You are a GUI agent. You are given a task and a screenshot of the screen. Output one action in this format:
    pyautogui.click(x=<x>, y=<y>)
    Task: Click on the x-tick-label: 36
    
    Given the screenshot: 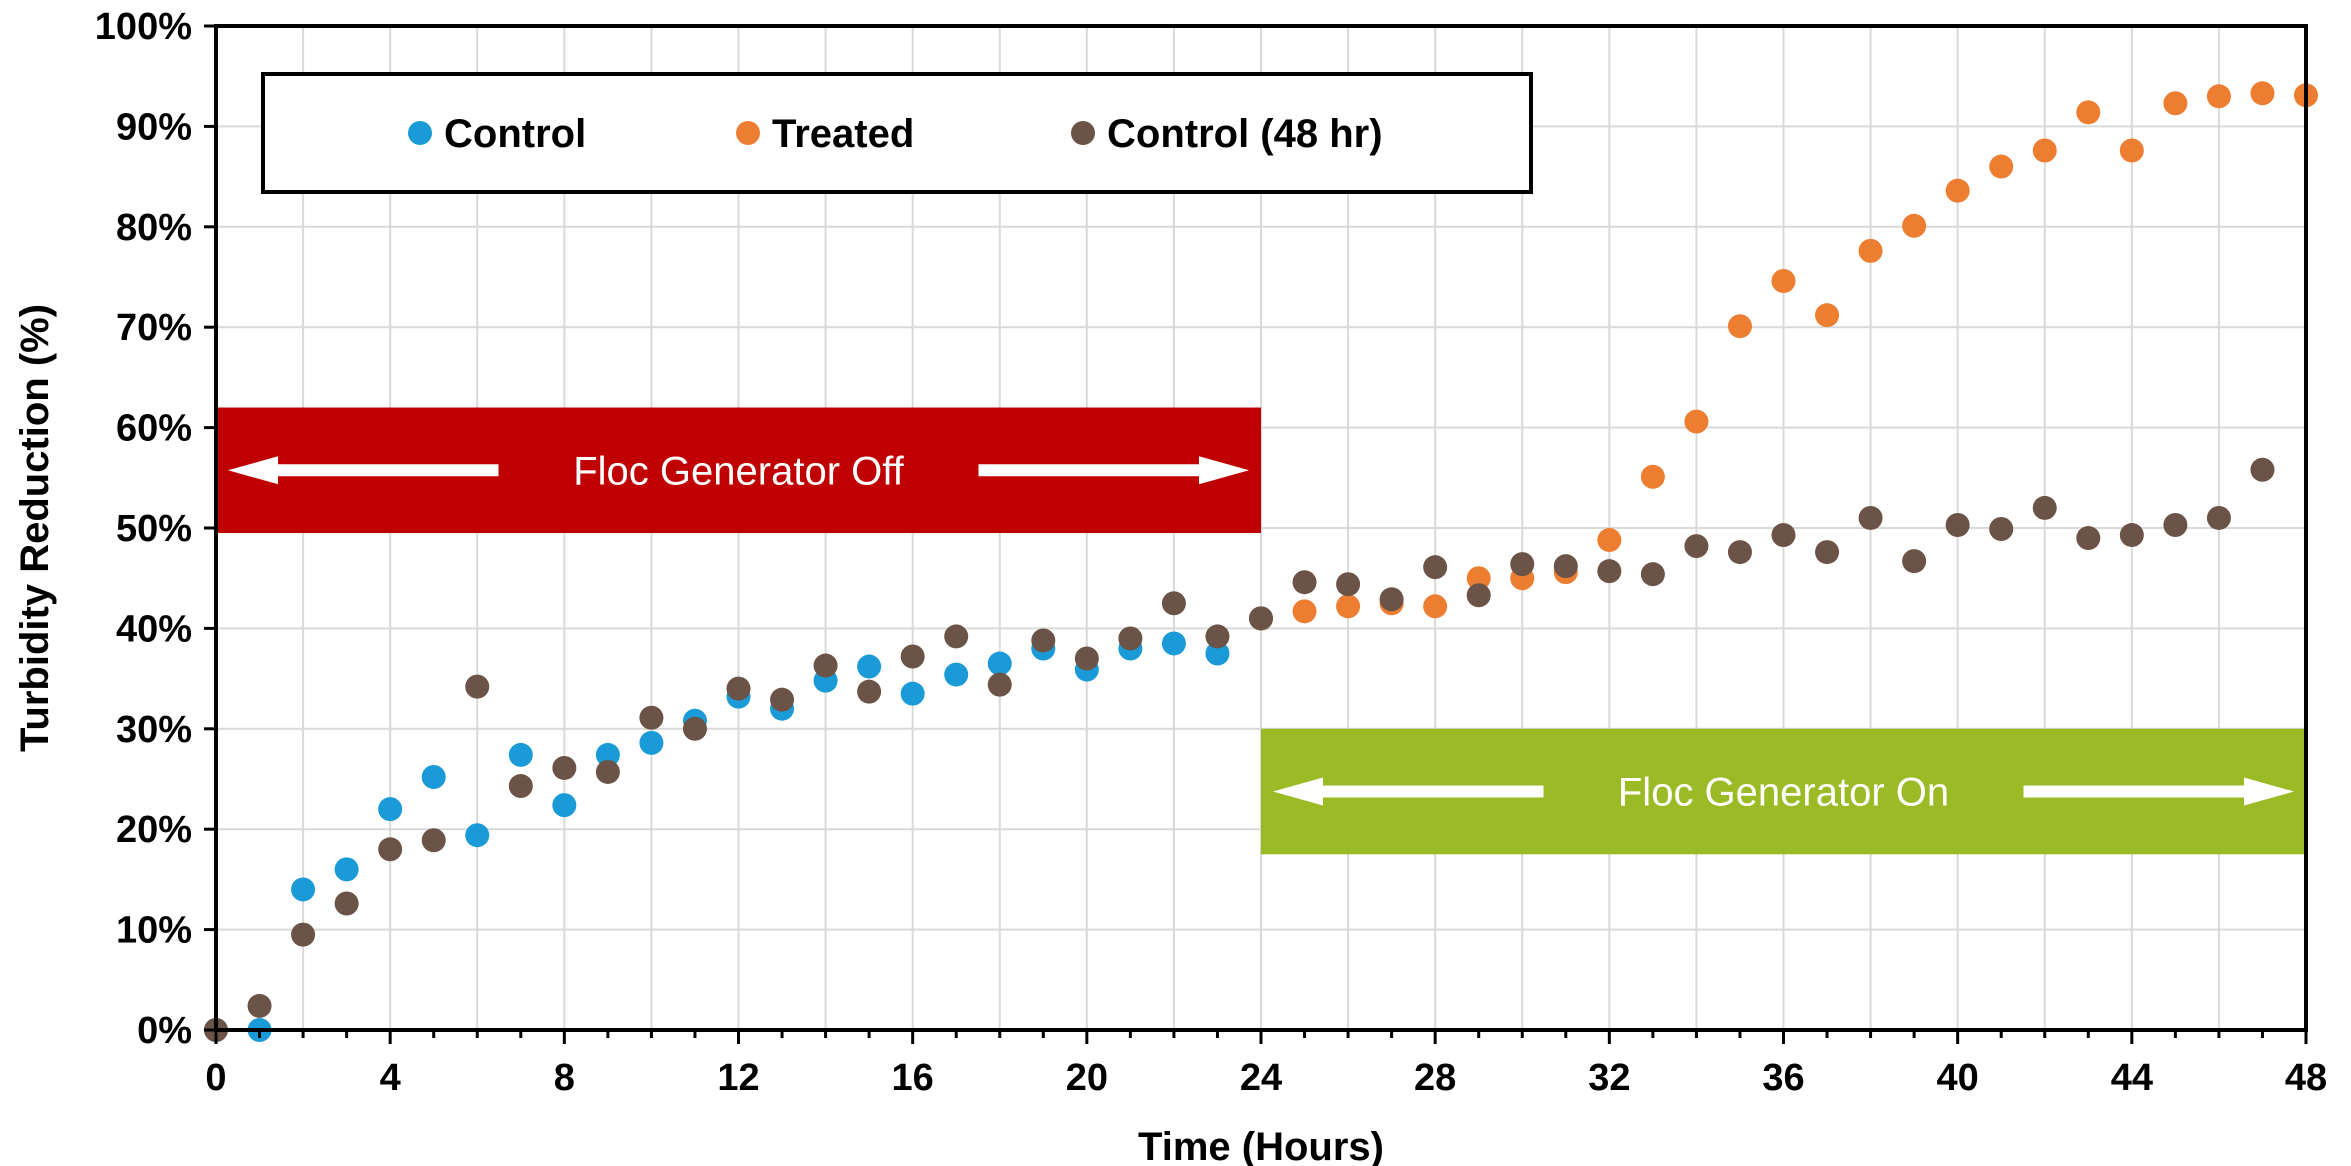 What is the action you would take?
    pyautogui.click(x=1783, y=1078)
    